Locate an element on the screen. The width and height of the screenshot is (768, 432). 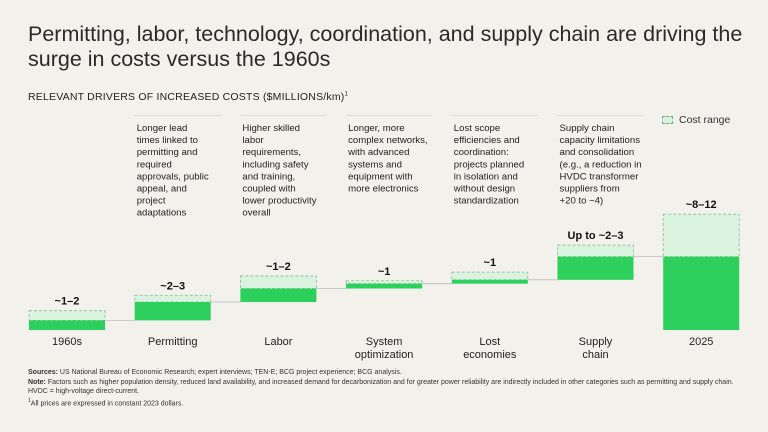
value-label: ~2–3 is located at coordinates (172, 286).